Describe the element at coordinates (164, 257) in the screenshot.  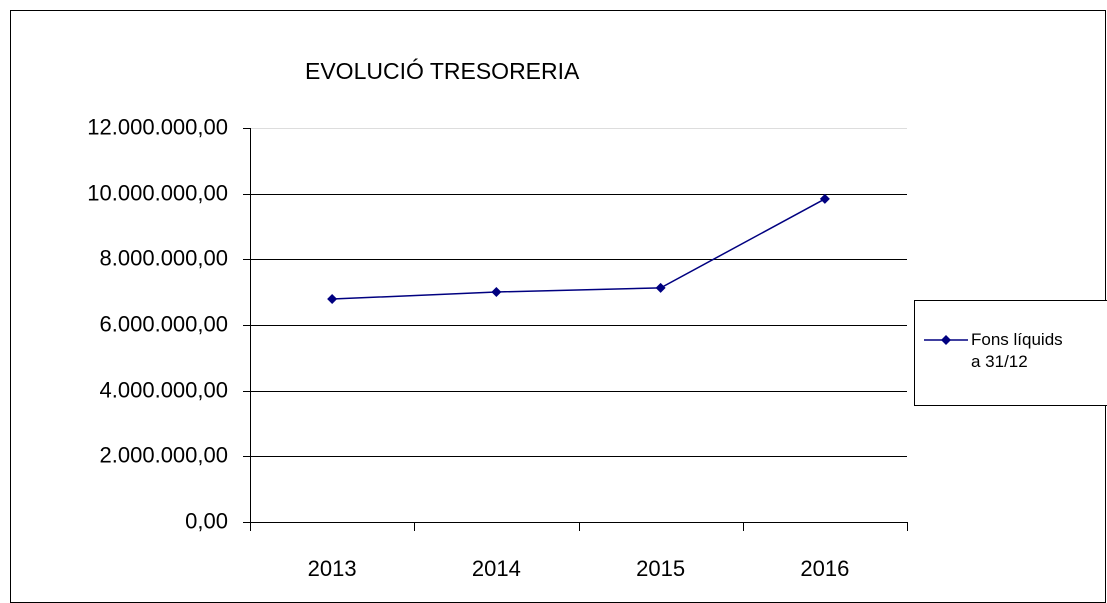
I see `y-tick-label: 8.000.000,00` at that location.